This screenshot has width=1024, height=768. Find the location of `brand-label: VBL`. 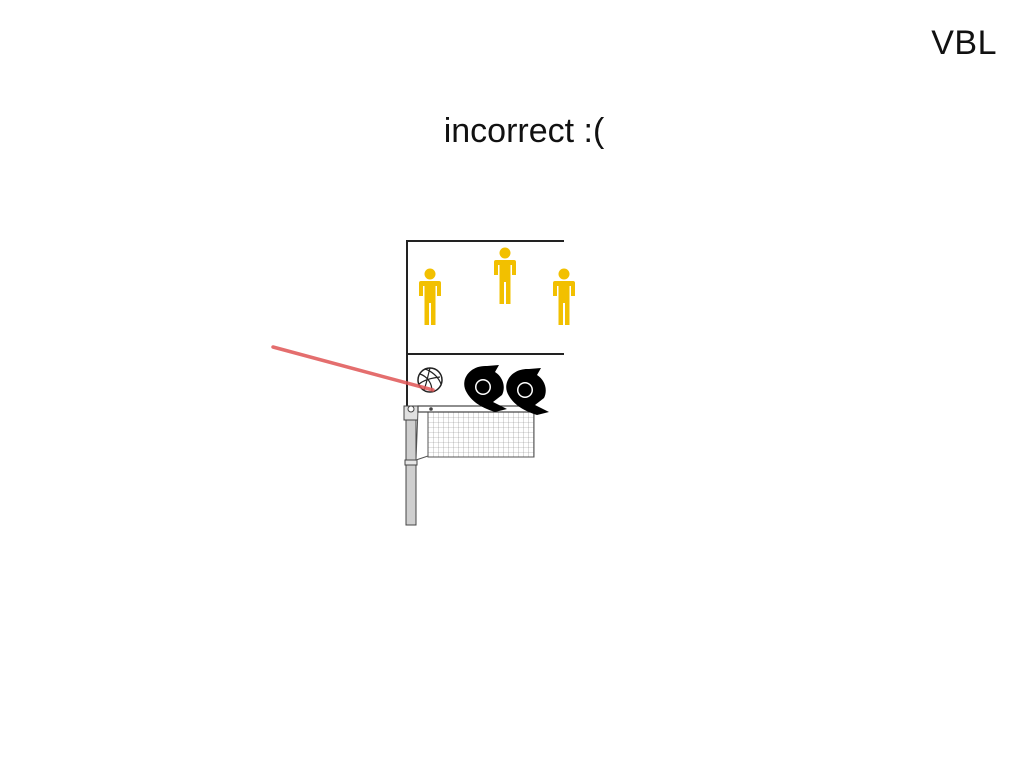

brand-label: VBL is located at coordinates (964, 43).